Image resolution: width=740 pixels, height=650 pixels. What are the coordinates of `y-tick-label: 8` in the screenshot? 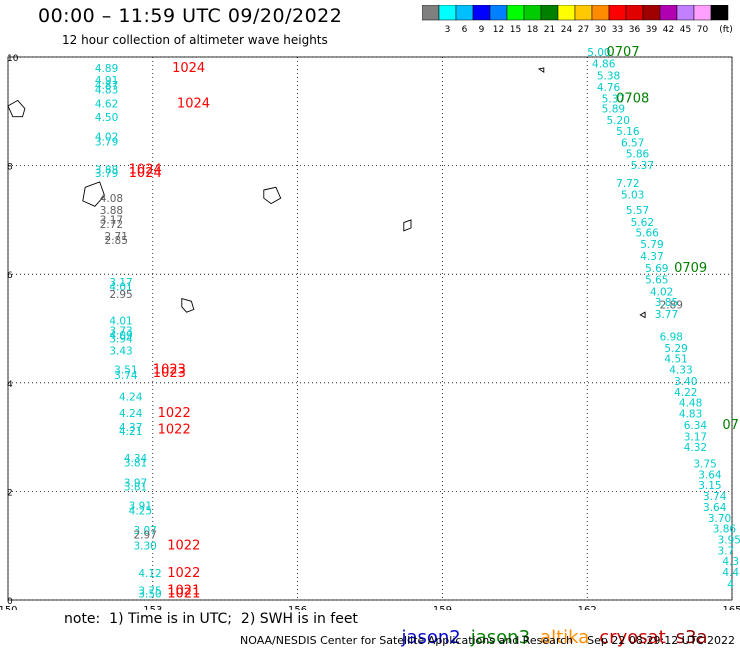 It's located at (10, 168).